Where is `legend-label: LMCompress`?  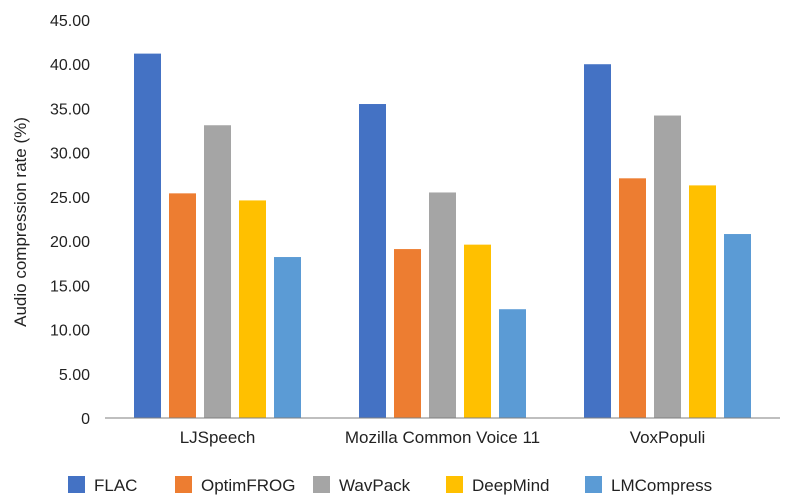
legend-label: LMCompress is located at coordinates (661, 485).